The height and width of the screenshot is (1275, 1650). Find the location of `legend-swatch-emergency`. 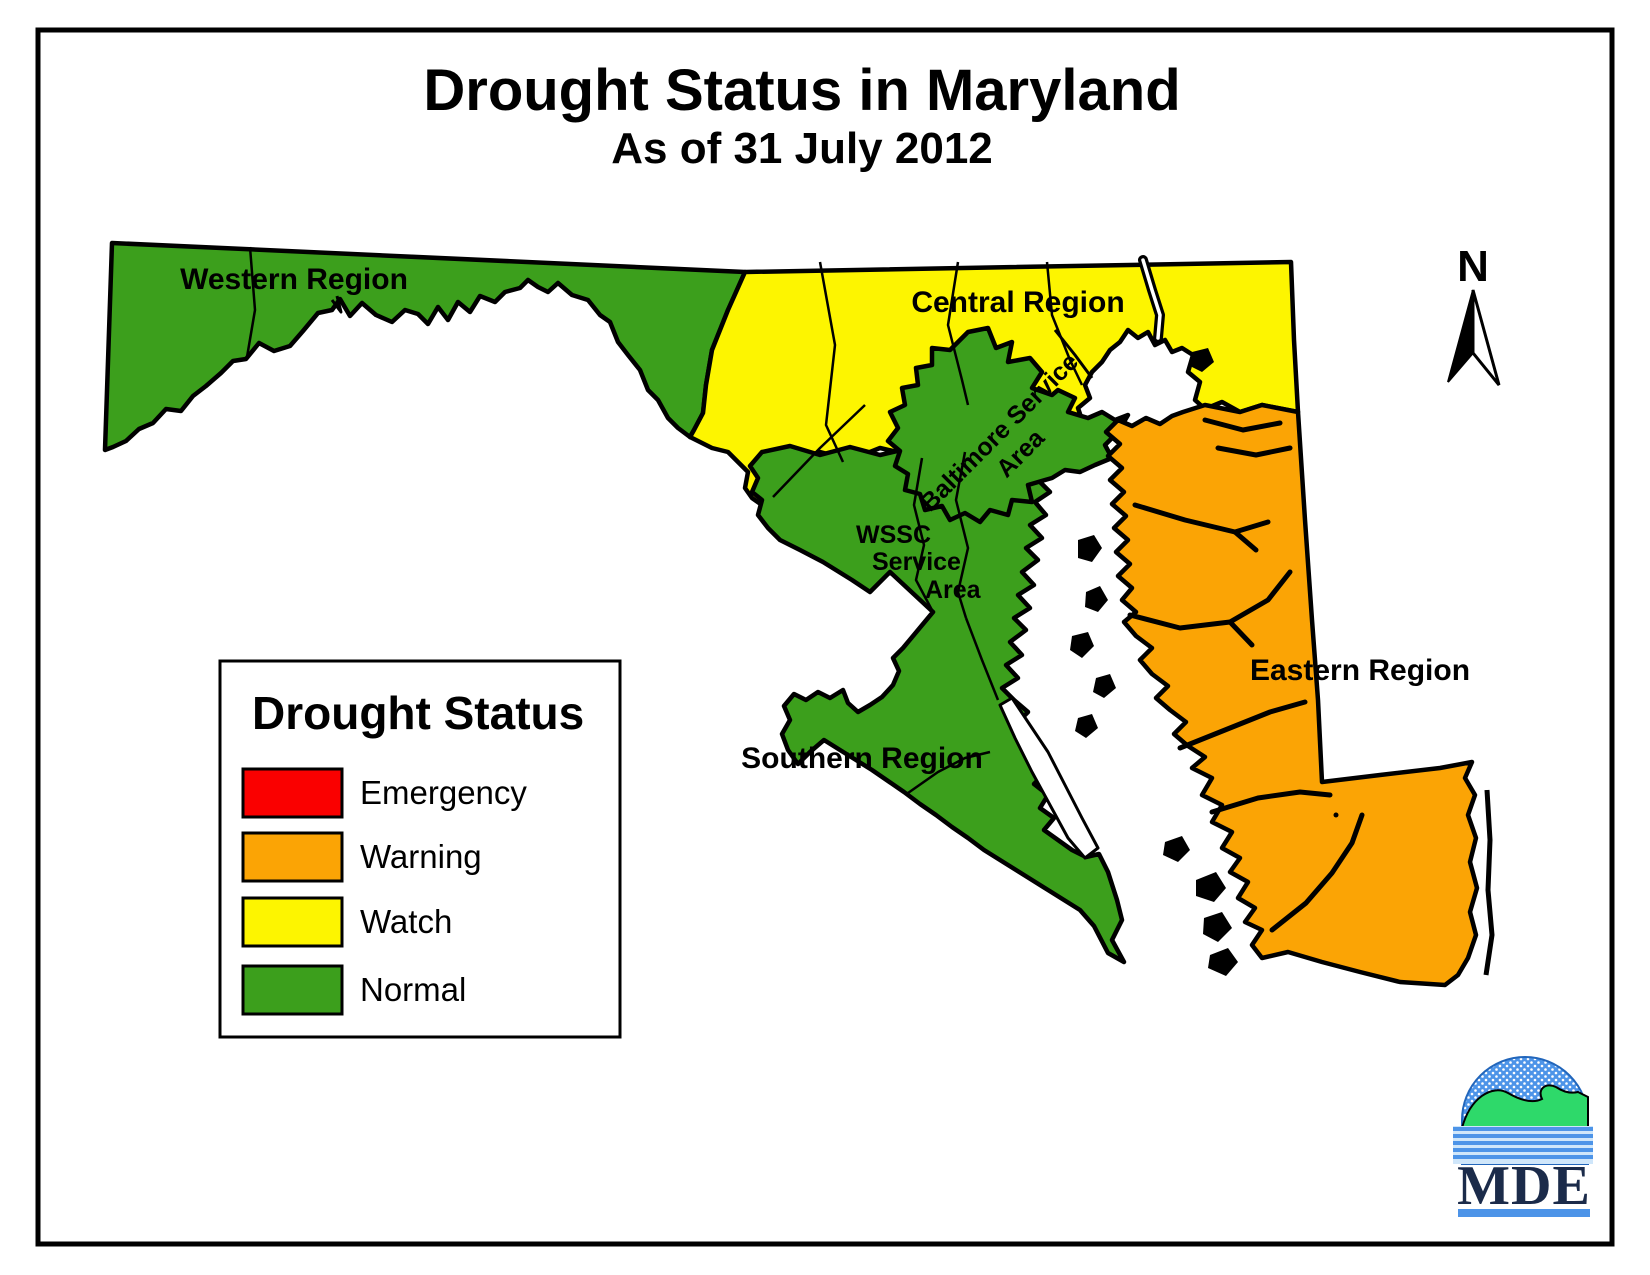

legend-swatch-emergency is located at coordinates (292, 793).